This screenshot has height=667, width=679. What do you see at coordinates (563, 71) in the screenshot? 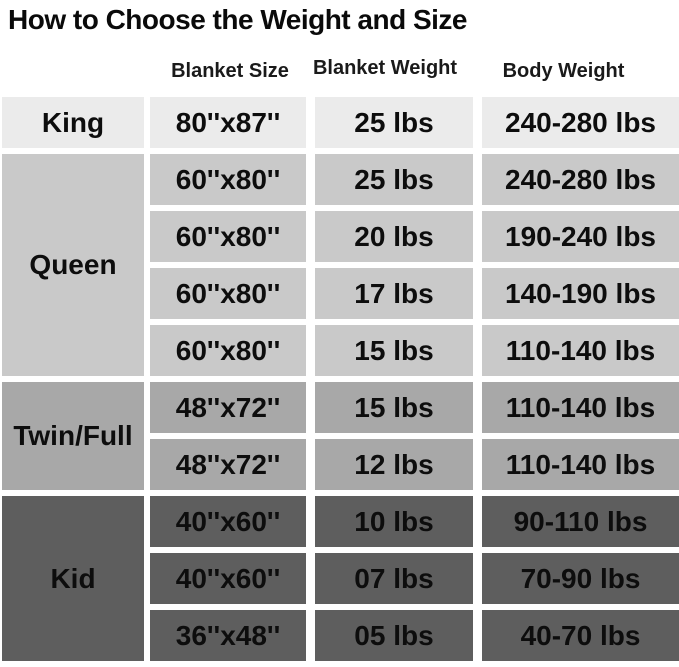
I see `column-header-body-weight: Body Weight` at bounding box center [563, 71].